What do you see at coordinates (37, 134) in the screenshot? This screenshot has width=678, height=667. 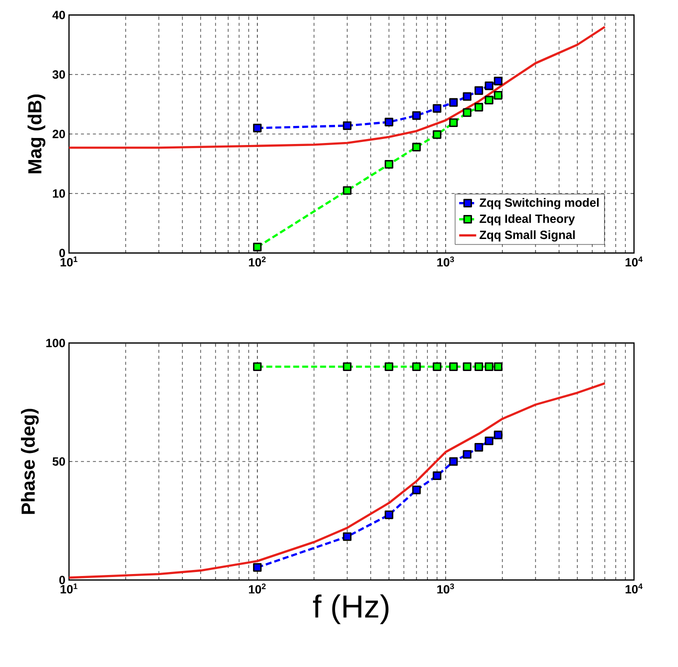 I see `y-axis-title: Mag (dB)` at bounding box center [37, 134].